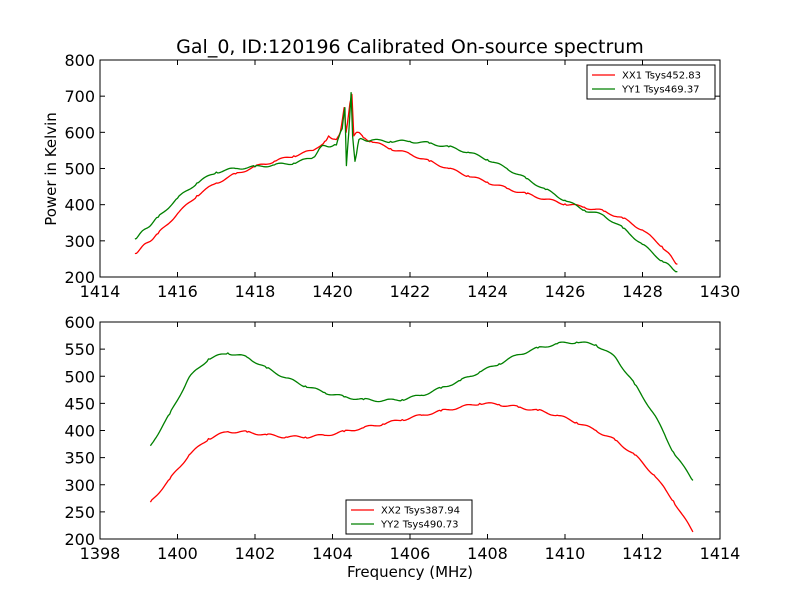  Describe the element at coordinates (487, 553) in the screenshot. I see `x-tick-label: 1408` at that location.